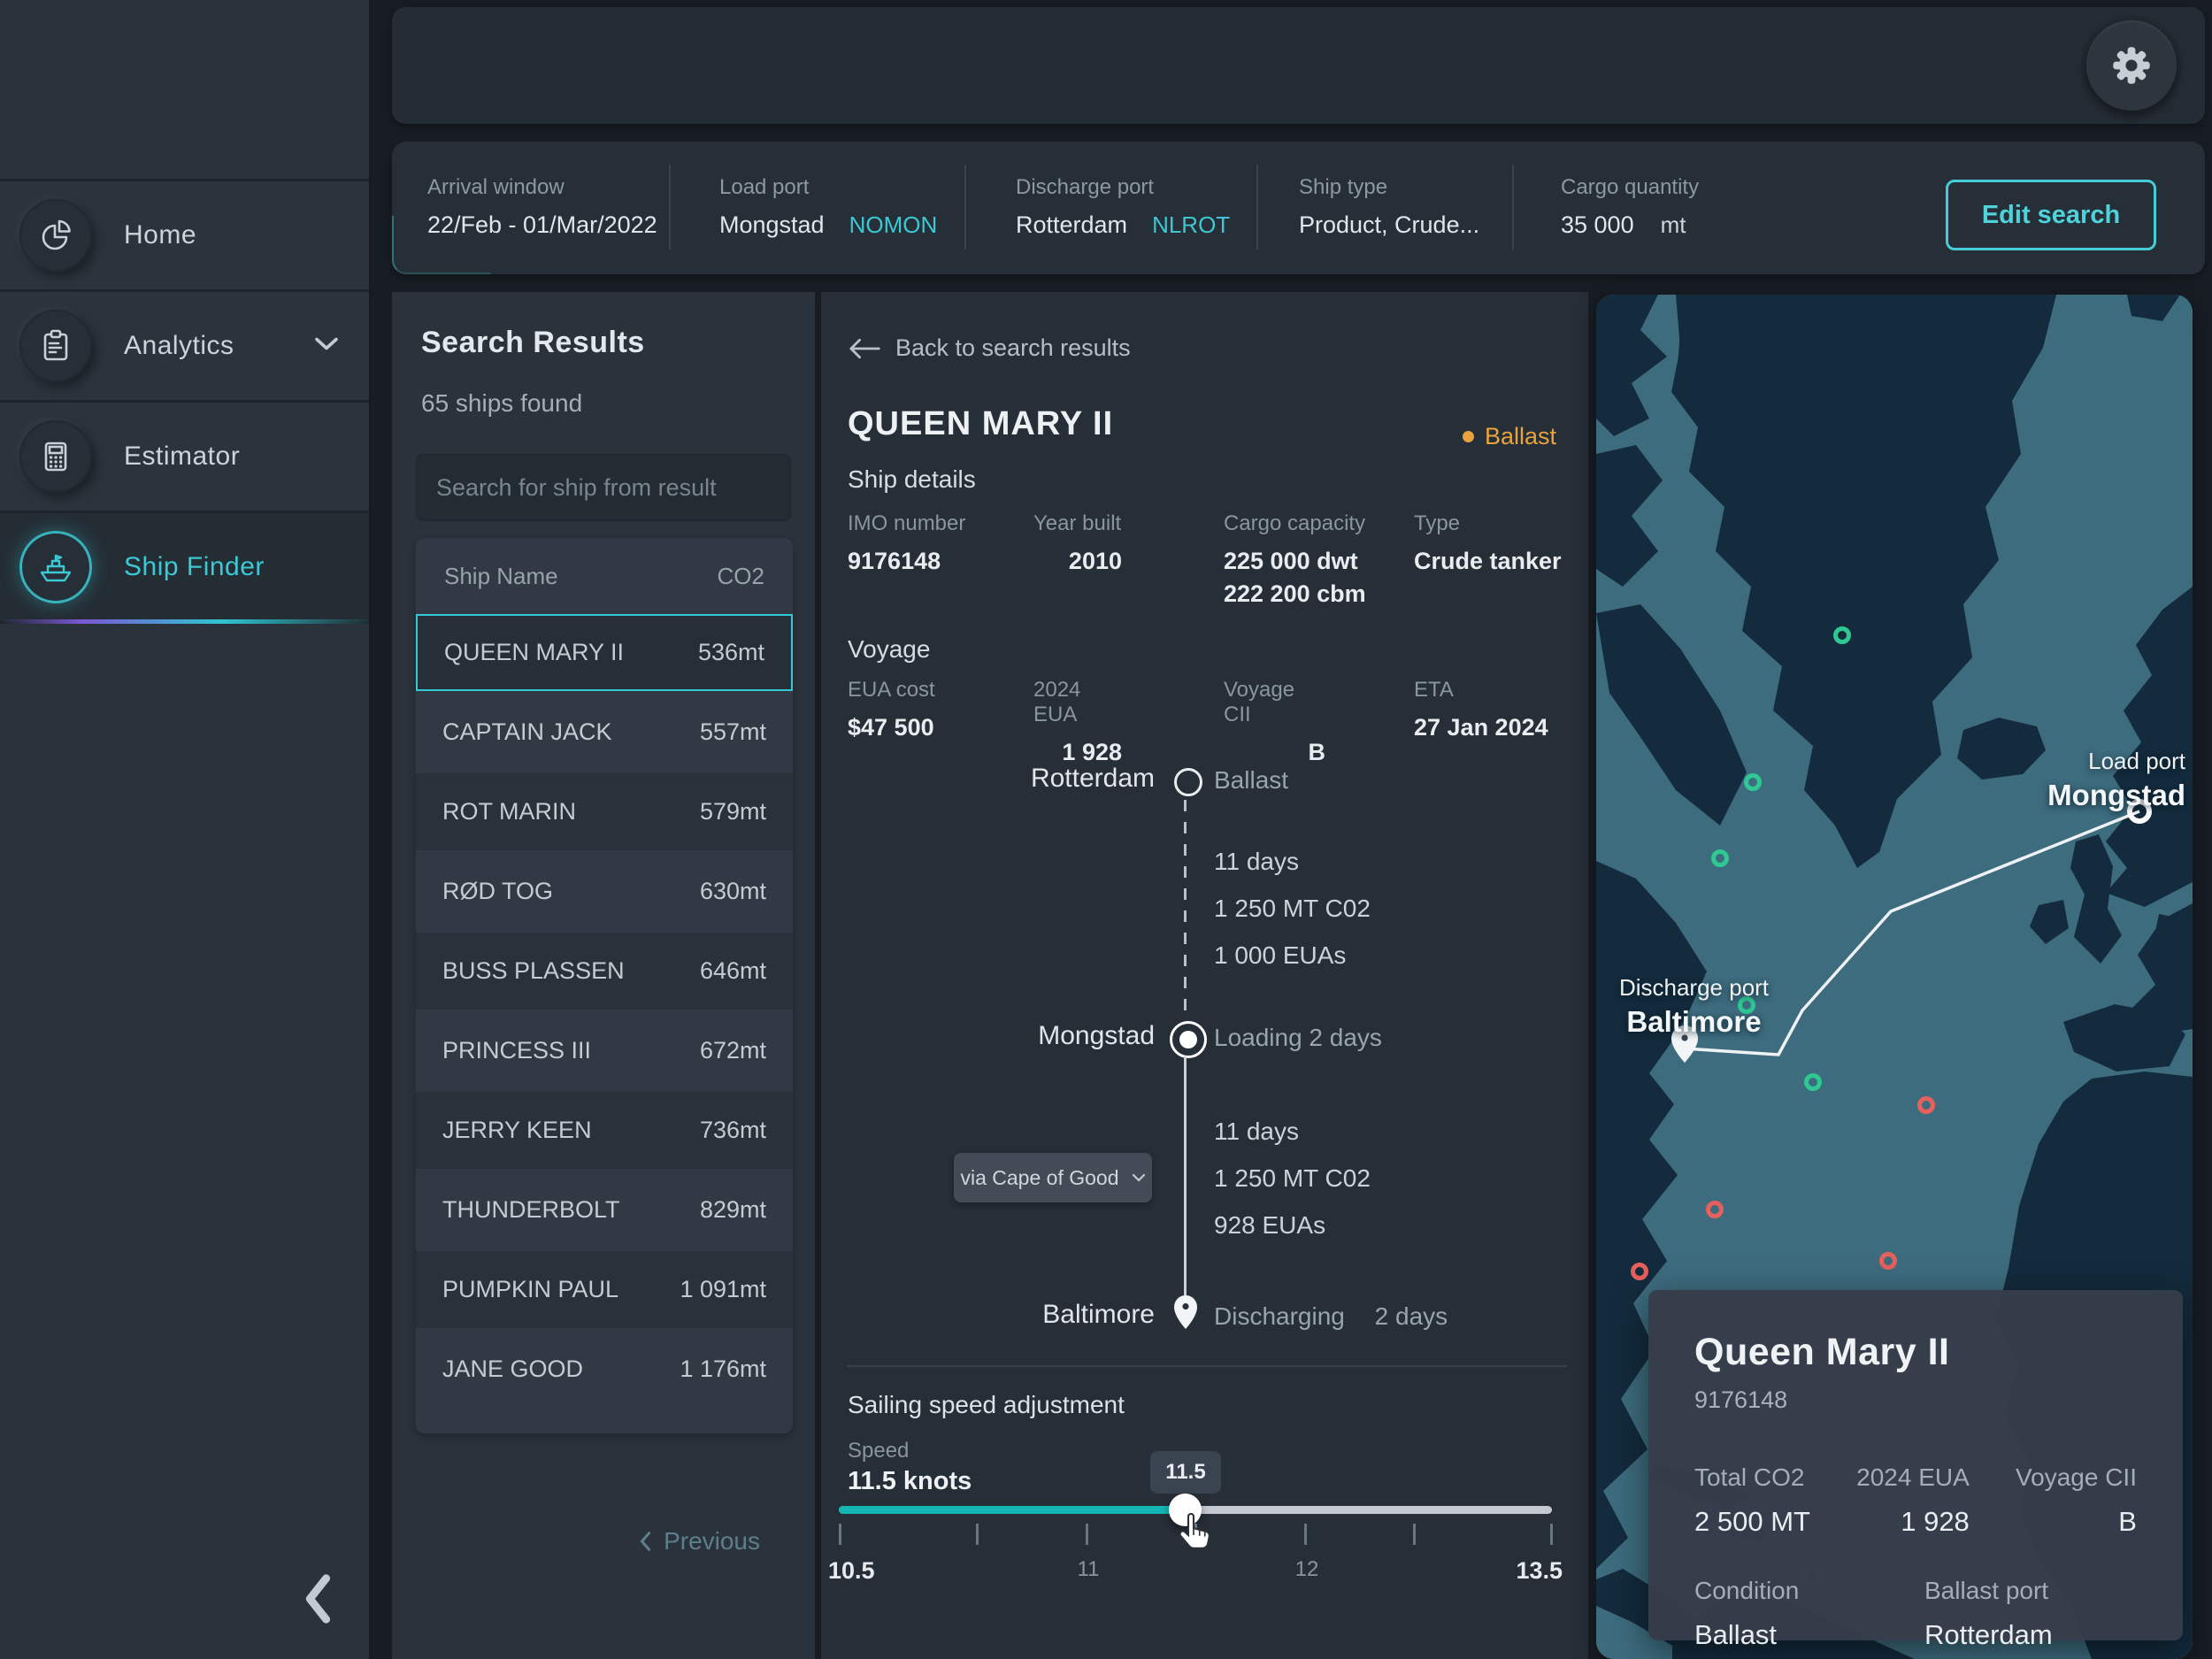 The image size is (2212, 1659). What do you see at coordinates (1631, 187) in the screenshot?
I see `field-label: Cargo quantity` at bounding box center [1631, 187].